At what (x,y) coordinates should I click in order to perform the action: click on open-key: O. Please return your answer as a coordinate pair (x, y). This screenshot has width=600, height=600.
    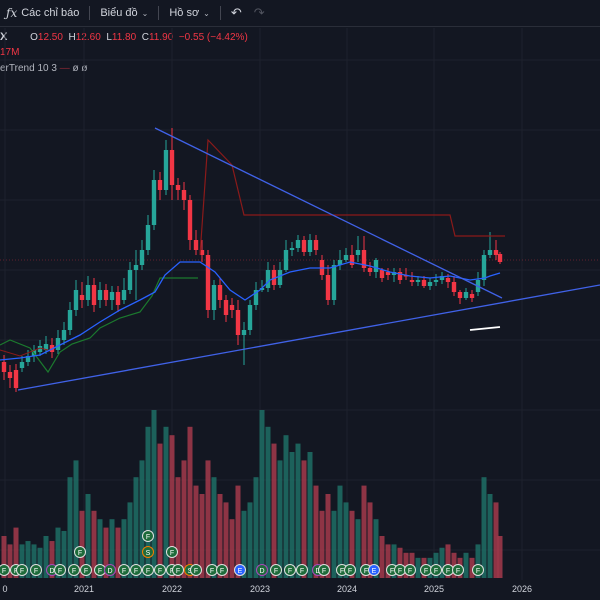
    Looking at the image, I should click on (34, 37).